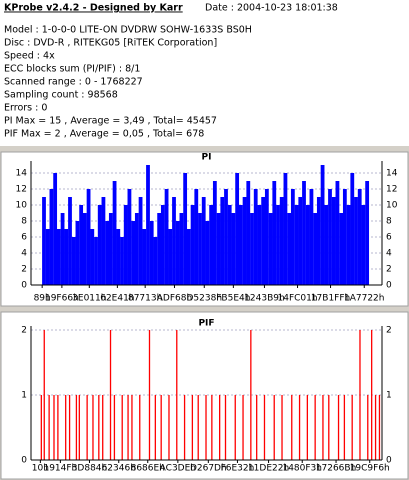  What do you see at coordinates (22, 174) in the screenshot?
I see `y-tick-label: 14` at bounding box center [22, 174].